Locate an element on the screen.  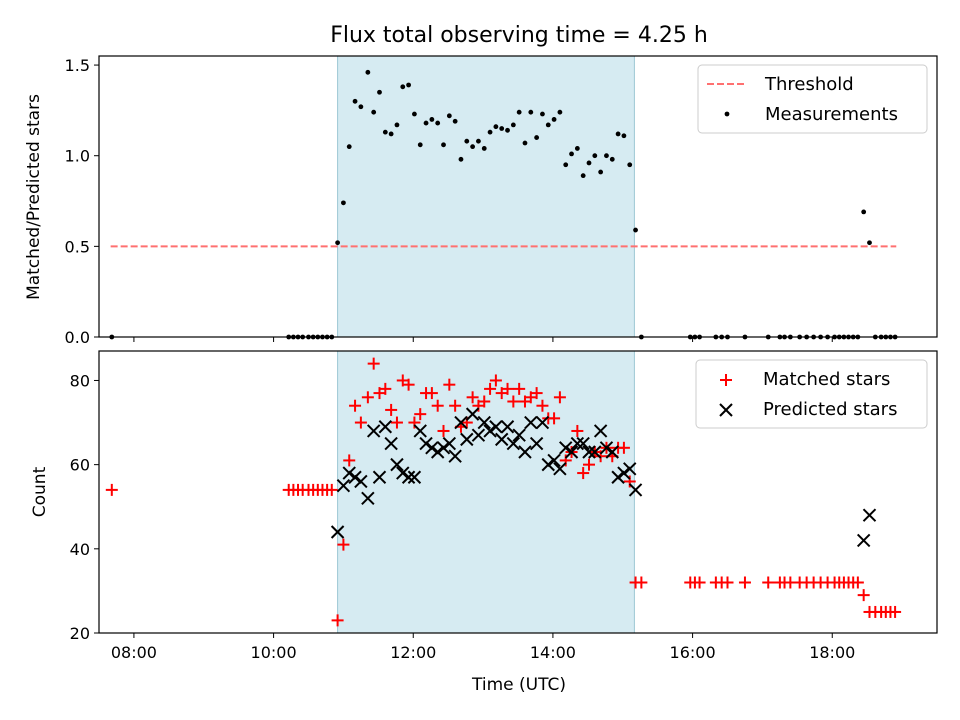
y-tick-label: 1.5 is located at coordinates (77, 65).